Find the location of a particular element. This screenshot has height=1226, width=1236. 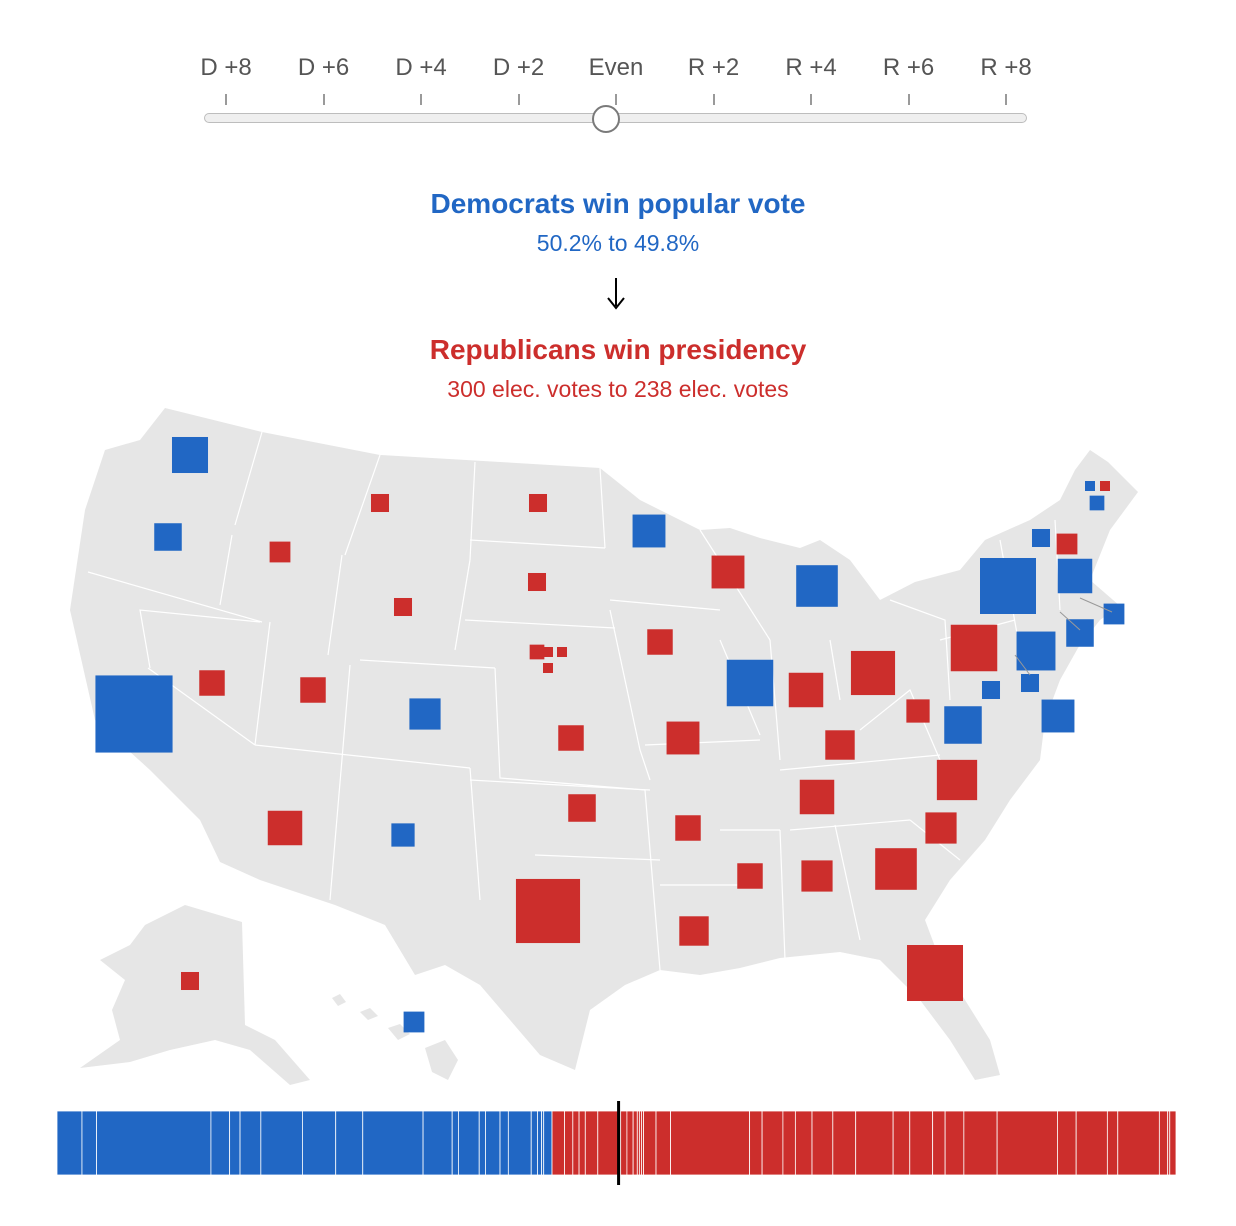

ev-bar-segment-ca is located at coordinates (154, 1143).